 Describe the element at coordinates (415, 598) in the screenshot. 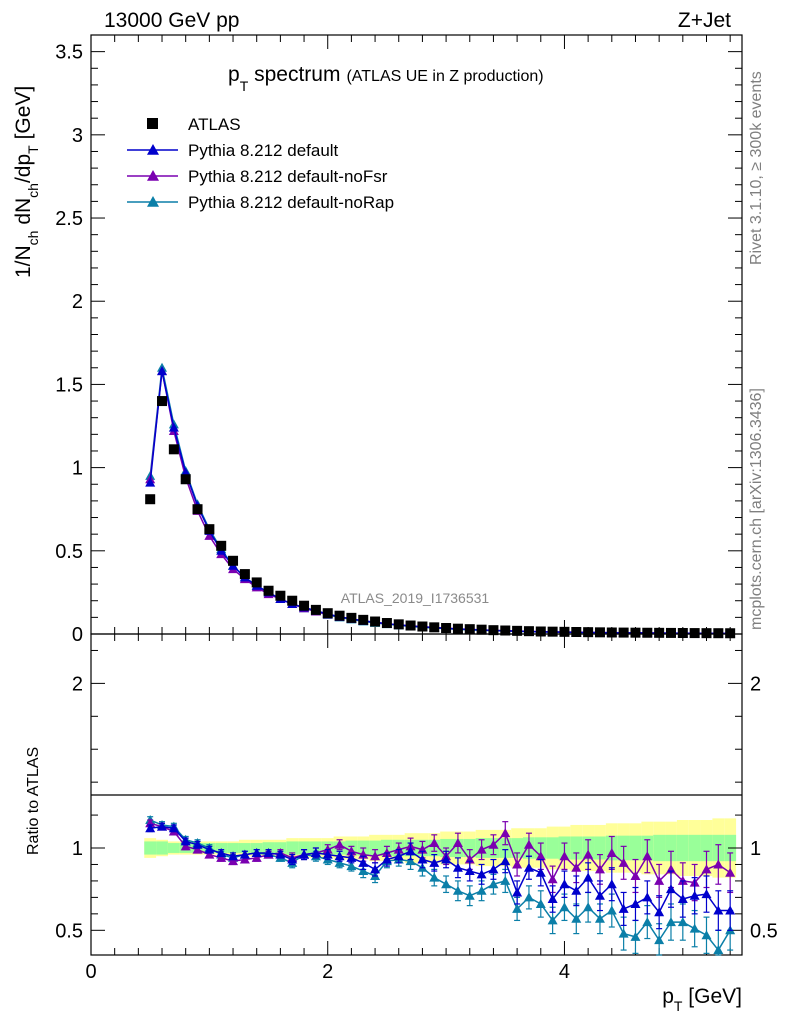

I see `watermark: ATLAS_2019_I1736531` at that location.